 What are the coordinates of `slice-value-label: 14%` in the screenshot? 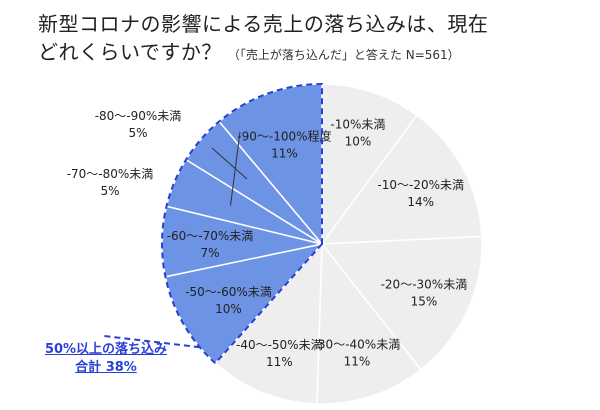 It's located at (420, 202).